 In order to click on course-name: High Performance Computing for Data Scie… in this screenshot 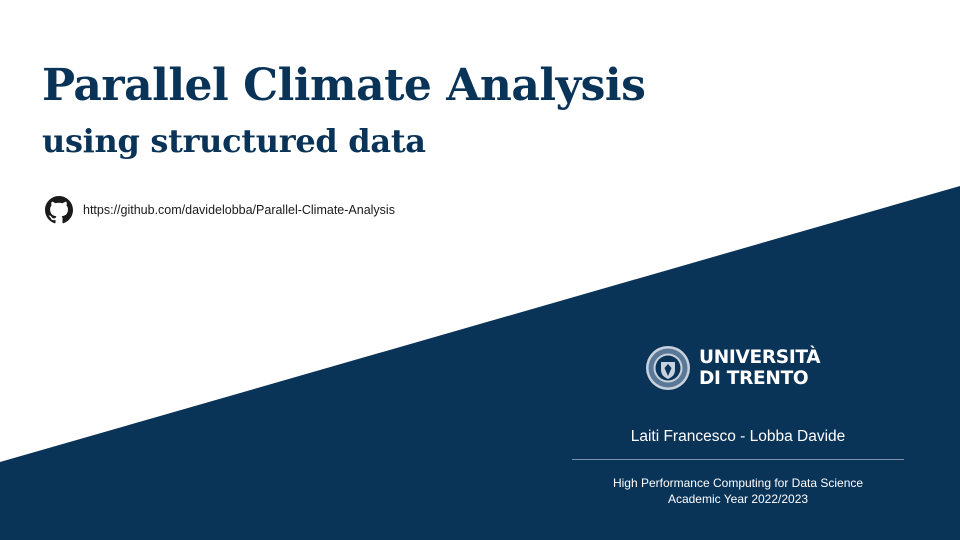, I will do `click(738, 483)`.